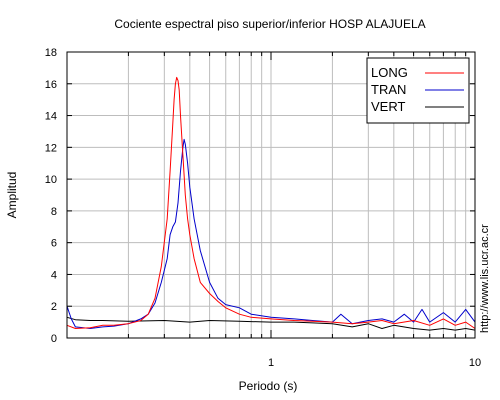 Image resolution: width=500 pixels, height=400 pixels. What do you see at coordinates (54, 244) in the screenshot?
I see `y-tick-label: 6` at bounding box center [54, 244].